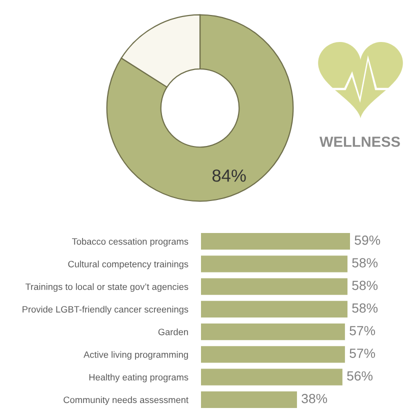  I want to click on y-tick-label: Provide LGBT-friendly cancer screenings, so click(105, 310).